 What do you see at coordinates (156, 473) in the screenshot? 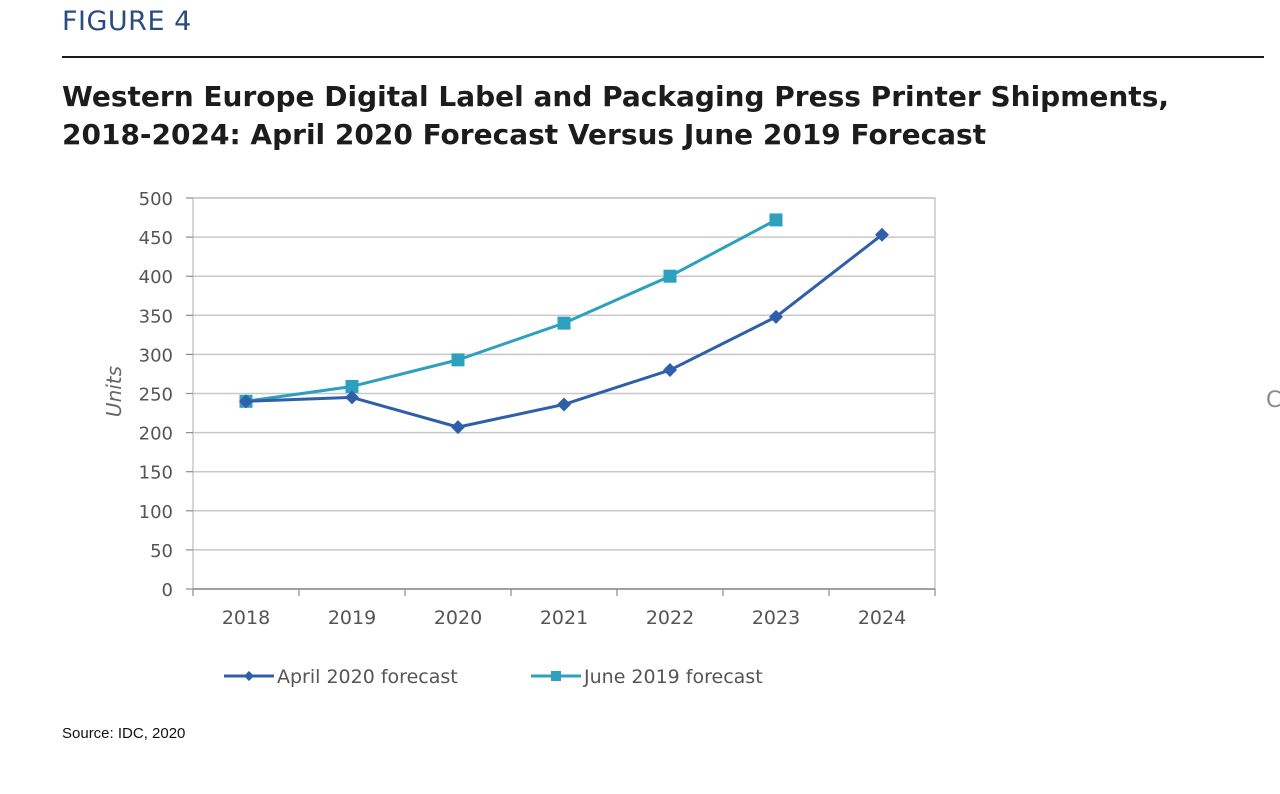
I see `y-tick-label-150: 150` at bounding box center [156, 473].